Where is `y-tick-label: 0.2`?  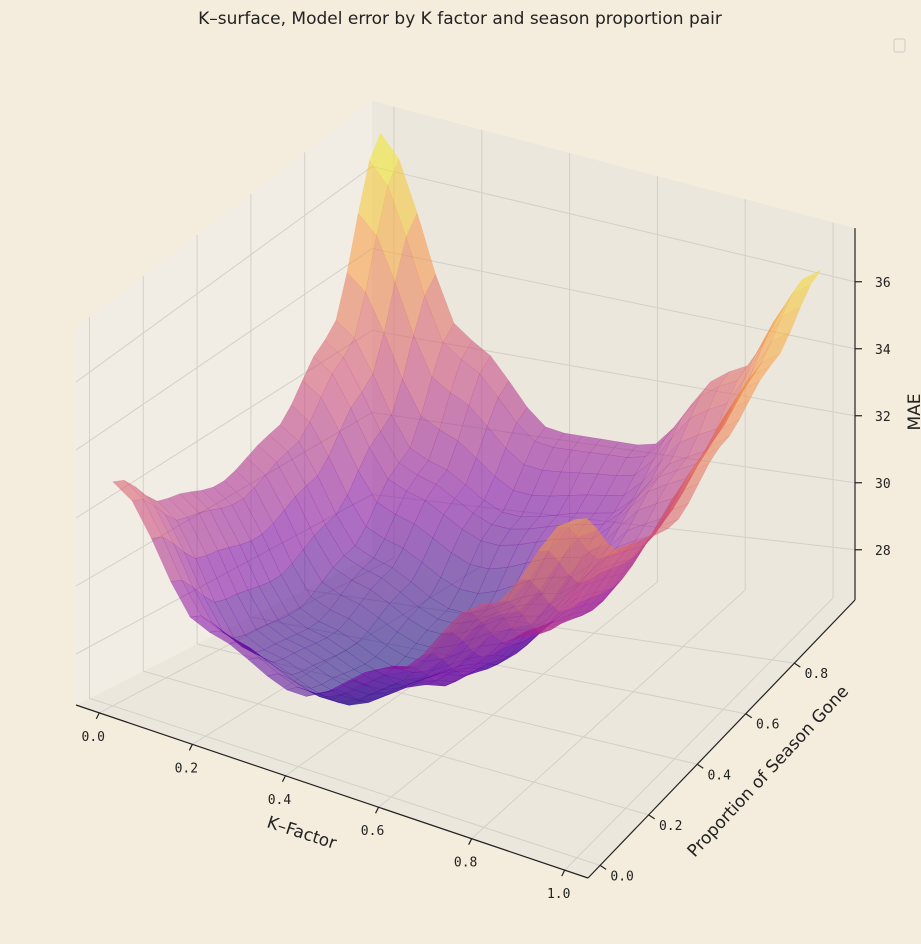 y-tick-label: 0.2 is located at coordinates (670, 826).